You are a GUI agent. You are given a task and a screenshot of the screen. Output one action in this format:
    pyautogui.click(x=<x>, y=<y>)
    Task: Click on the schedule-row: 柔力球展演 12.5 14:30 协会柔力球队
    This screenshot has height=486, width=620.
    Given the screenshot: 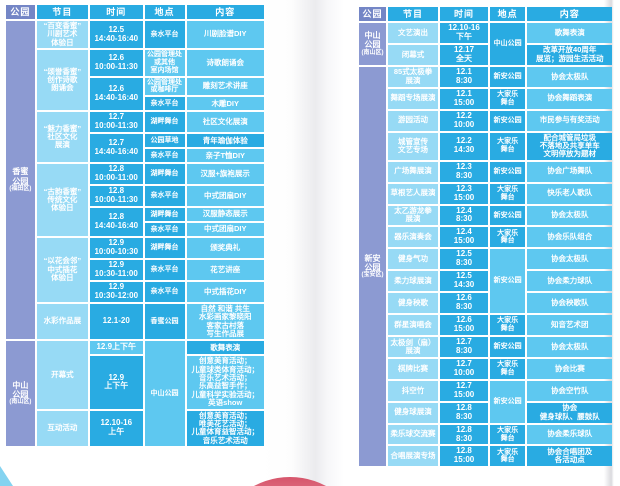 What is the action you would take?
    pyautogui.click(x=485, y=281)
    